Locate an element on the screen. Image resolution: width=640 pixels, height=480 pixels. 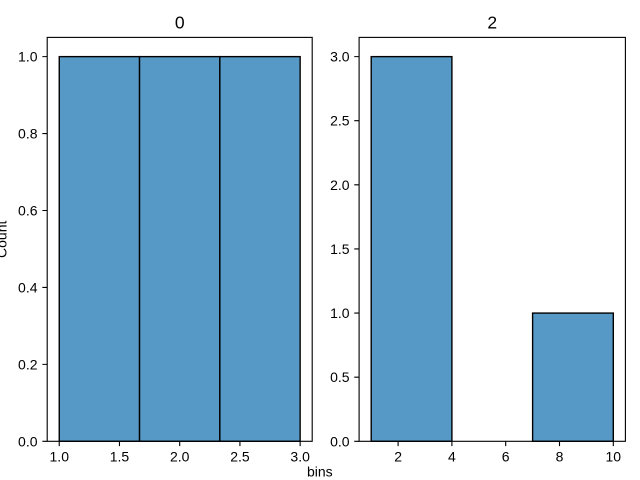
svg-text: 0.5 is located at coordinates (340, 377).